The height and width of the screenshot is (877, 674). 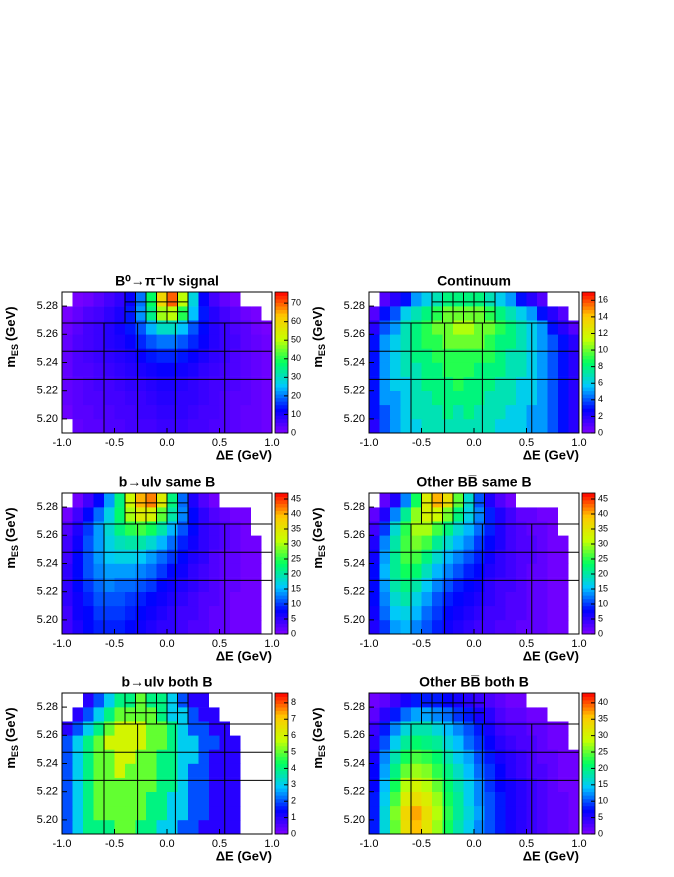 What do you see at coordinates (369, 443) in the screenshot?
I see `x-tick-label: -1.0` at bounding box center [369, 443].